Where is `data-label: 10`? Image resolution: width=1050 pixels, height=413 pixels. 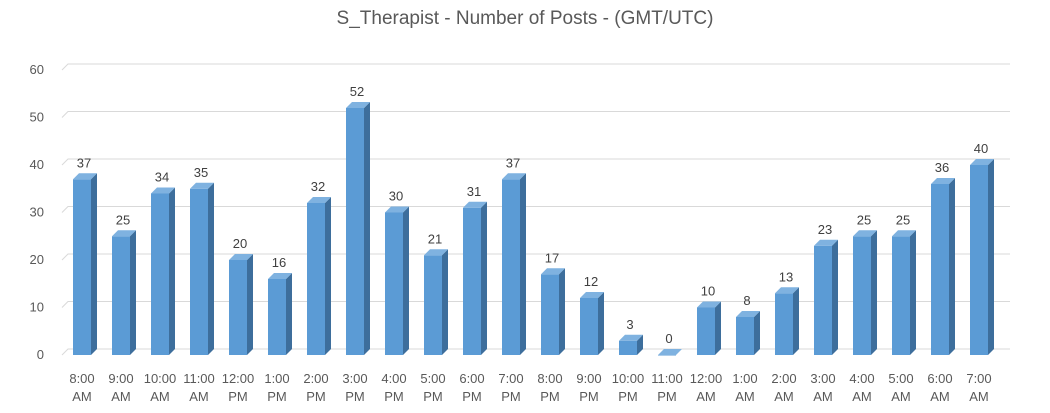
data-label: 10 is located at coordinates (708, 291).